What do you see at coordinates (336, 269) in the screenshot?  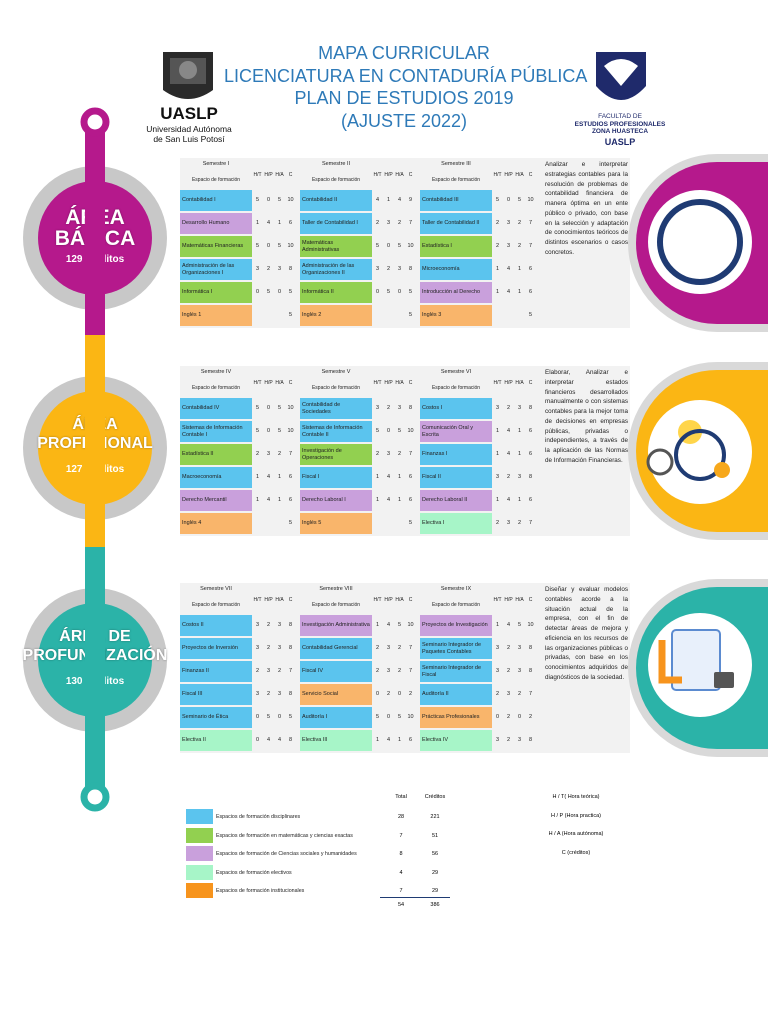 I see `course-name: Administración de las Organizaciones II` at bounding box center [336, 269].